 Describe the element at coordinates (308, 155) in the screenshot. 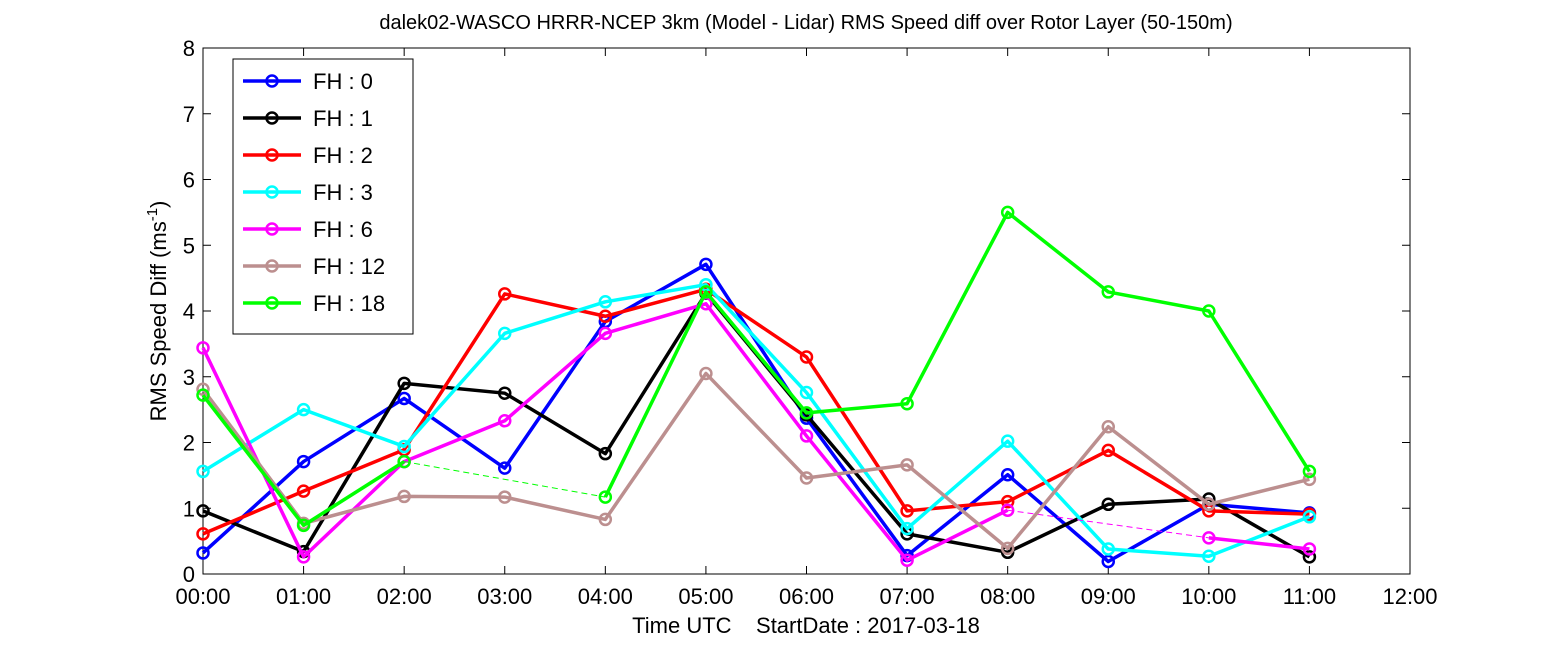

I see `legend-entry: FH : 2` at that location.